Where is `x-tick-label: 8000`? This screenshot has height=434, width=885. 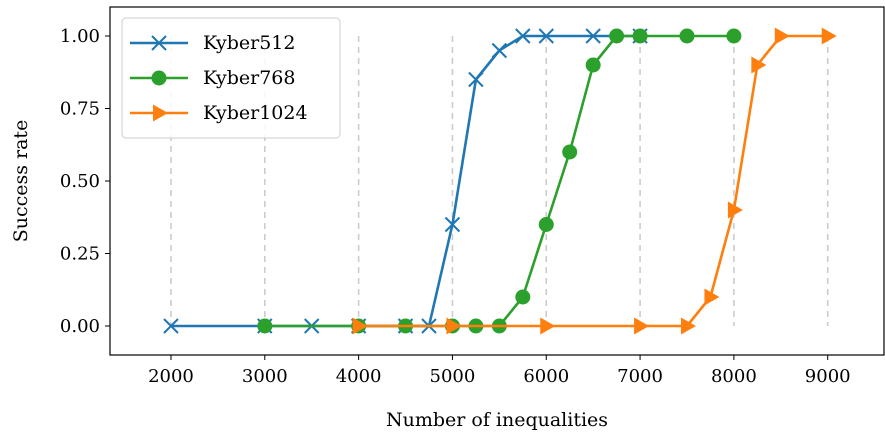 x-tick-label: 8000 is located at coordinates (734, 376).